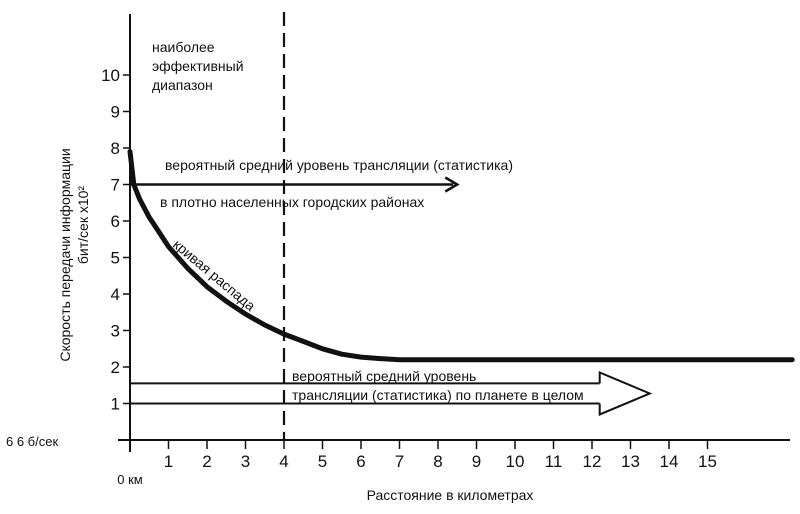  Describe the element at coordinates (110, 75) in the screenshot. I see `y-tick-label: 10` at that location.